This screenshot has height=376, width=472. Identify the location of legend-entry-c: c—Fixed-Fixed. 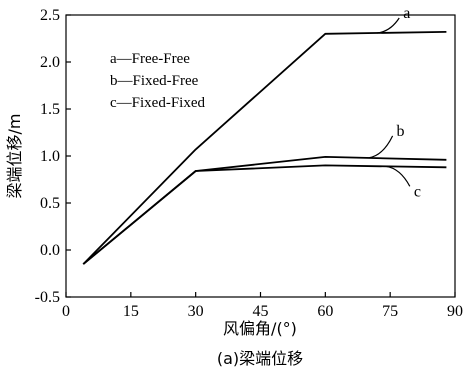
(157, 103).